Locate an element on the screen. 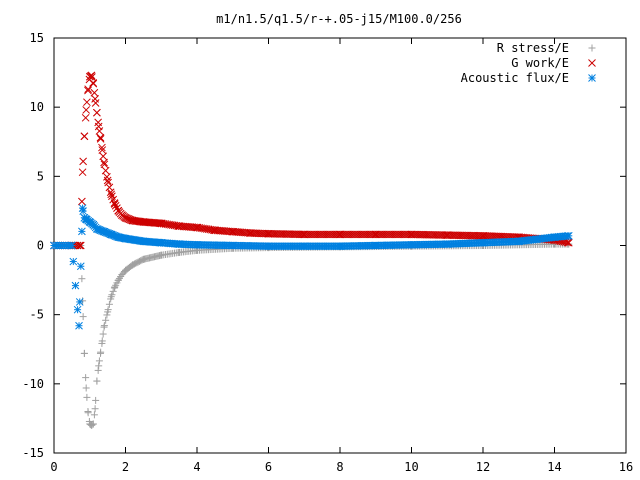 This screenshot has height=480, width=640. x-tick-label: 14 is located at coordinates (554, 467).